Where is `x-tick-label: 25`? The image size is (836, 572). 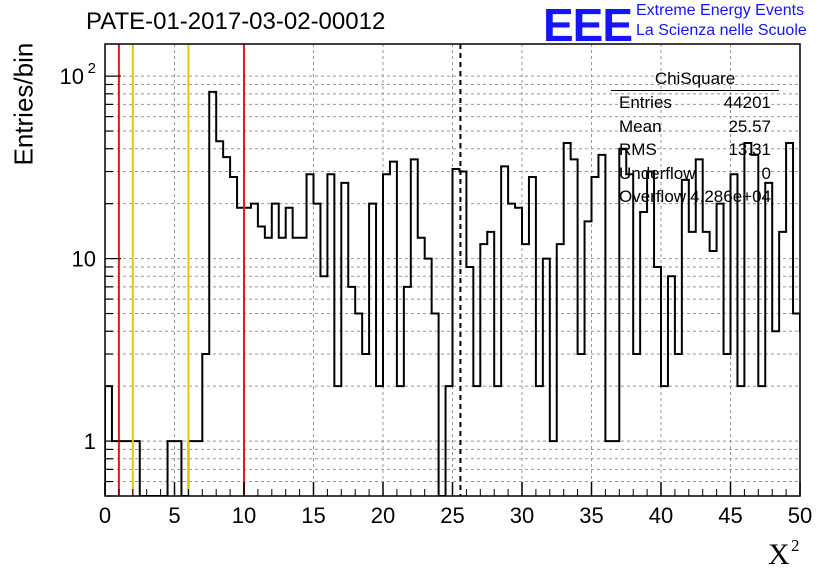 x-tick-label: 25 is located at coordinates (452, 515).